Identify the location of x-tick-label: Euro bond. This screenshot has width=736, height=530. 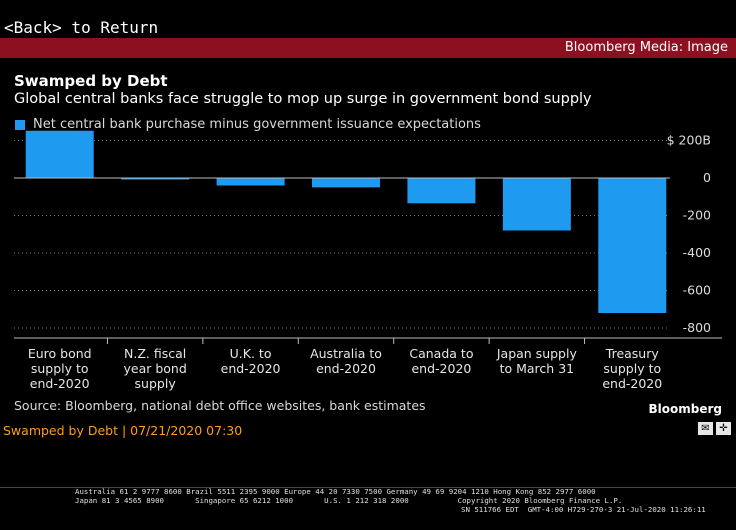
(60, 353).